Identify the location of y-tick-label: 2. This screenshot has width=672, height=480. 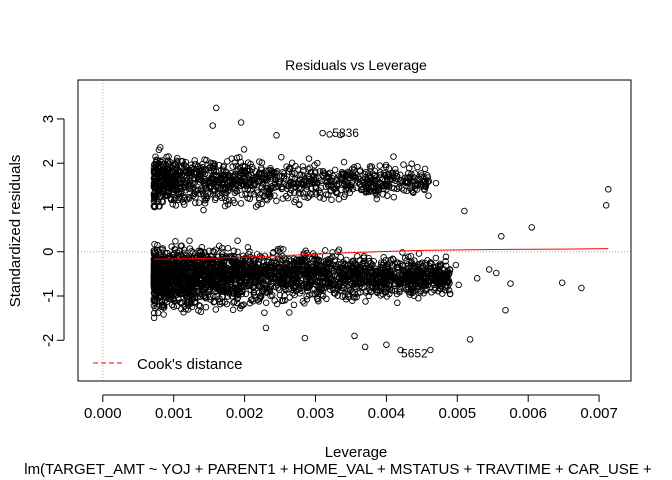
(48, 163).